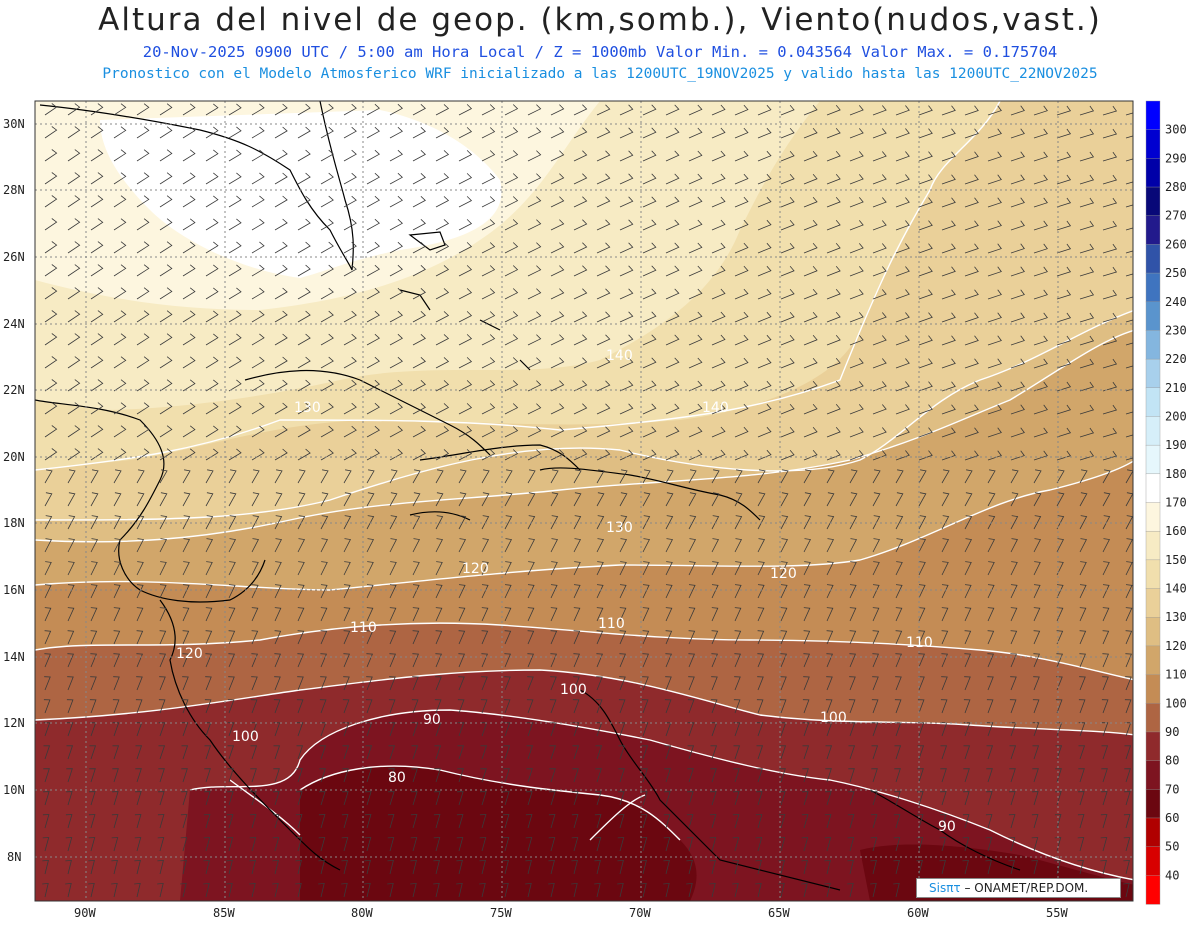 The height and width of the screenshot is (927, 1200). Describe the element at coordinates (14, 124) in the screenshot. I see `lat-label: 30N` at that location.